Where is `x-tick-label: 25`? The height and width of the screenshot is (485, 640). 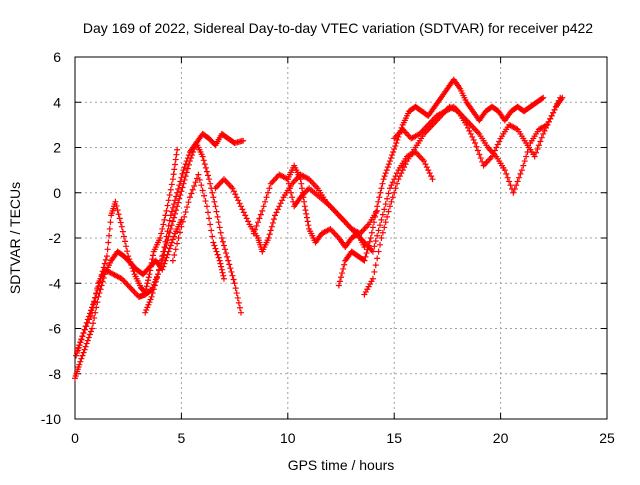 x-tick-label: 25 is located at coordinates (607, 438).